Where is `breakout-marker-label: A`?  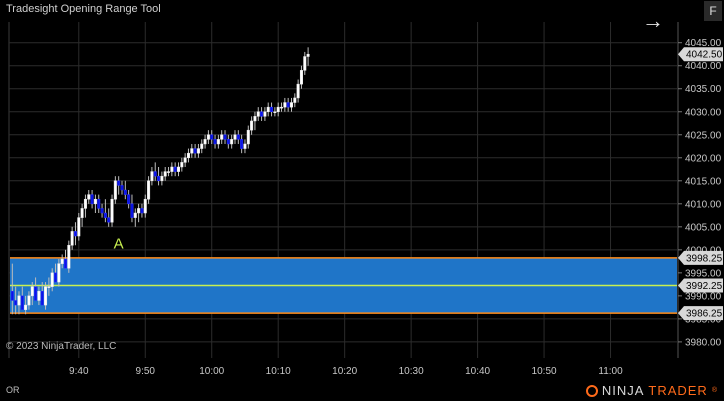 breakout-marker-label: A is located at coordinates (119, 243).